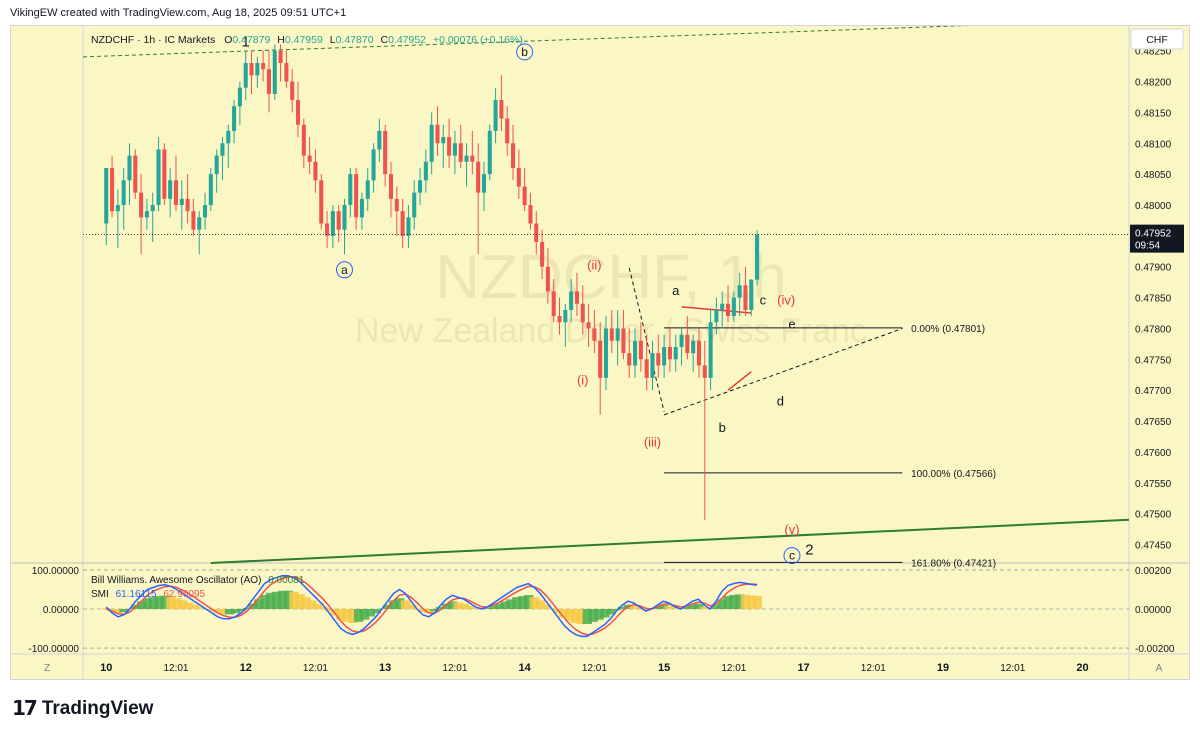  I want to click on fib-level-label: 100.00% (0.47566), so click(953, 474).